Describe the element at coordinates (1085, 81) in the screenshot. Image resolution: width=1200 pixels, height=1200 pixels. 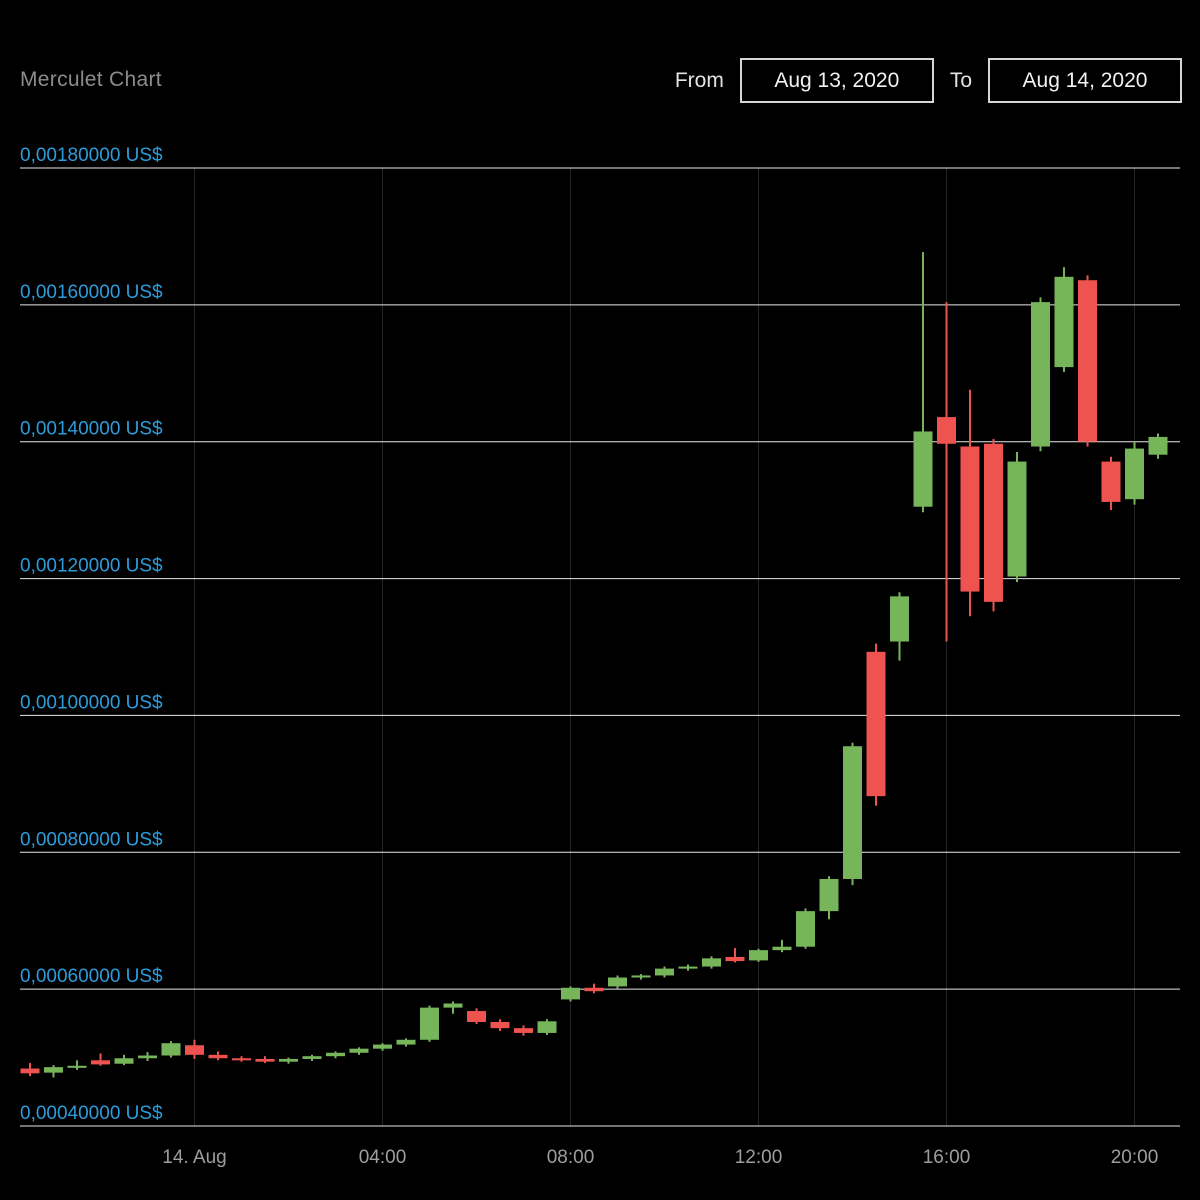
I see `to-date-input: Aug 14, 2020` at that location.